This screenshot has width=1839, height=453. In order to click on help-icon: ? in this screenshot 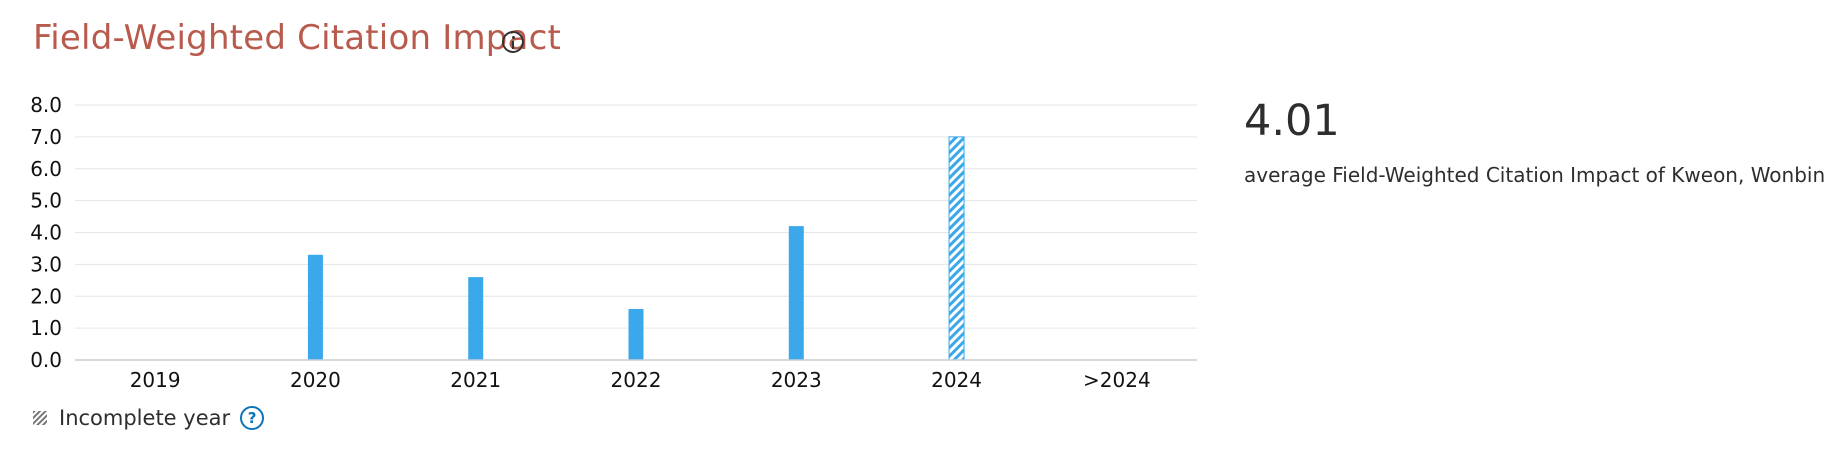, I will do `click(252, 418)`.